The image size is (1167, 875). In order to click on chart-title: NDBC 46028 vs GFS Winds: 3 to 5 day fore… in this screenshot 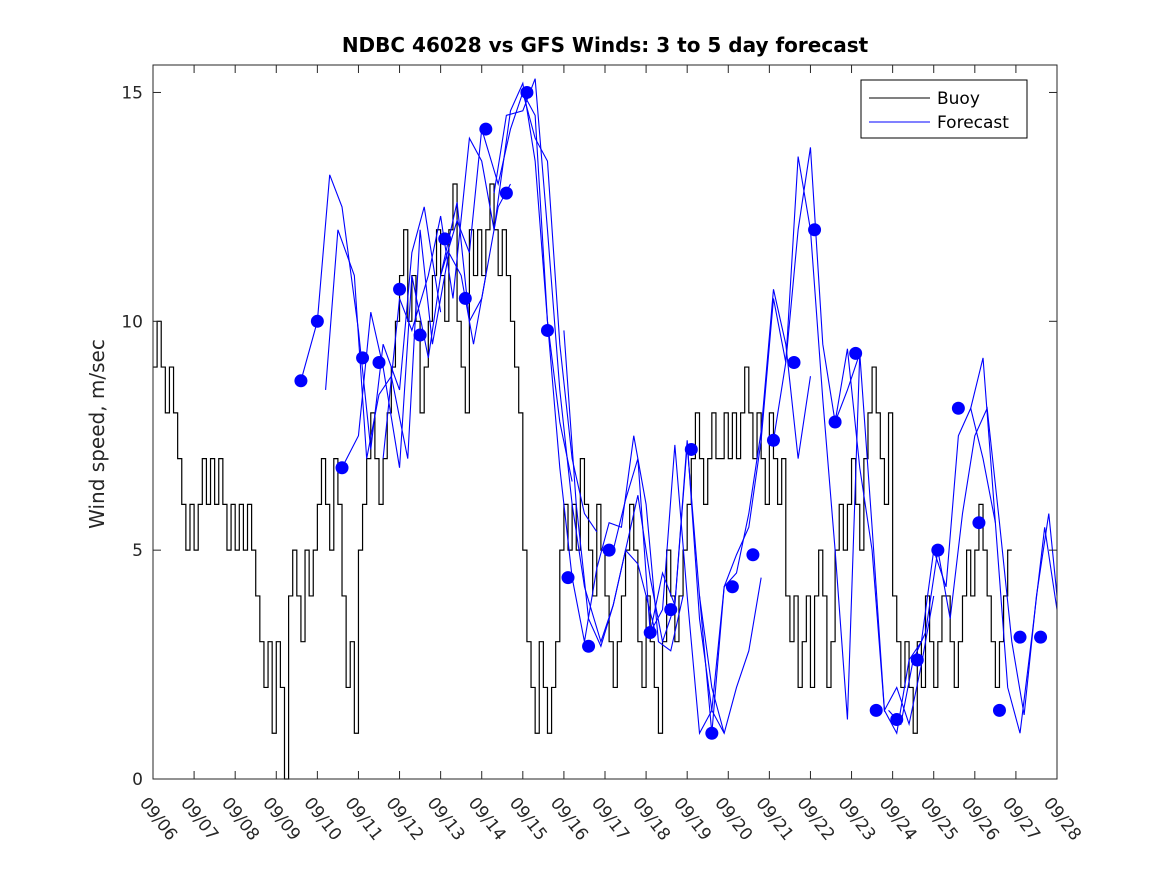, I will do `click(605, 45)`.